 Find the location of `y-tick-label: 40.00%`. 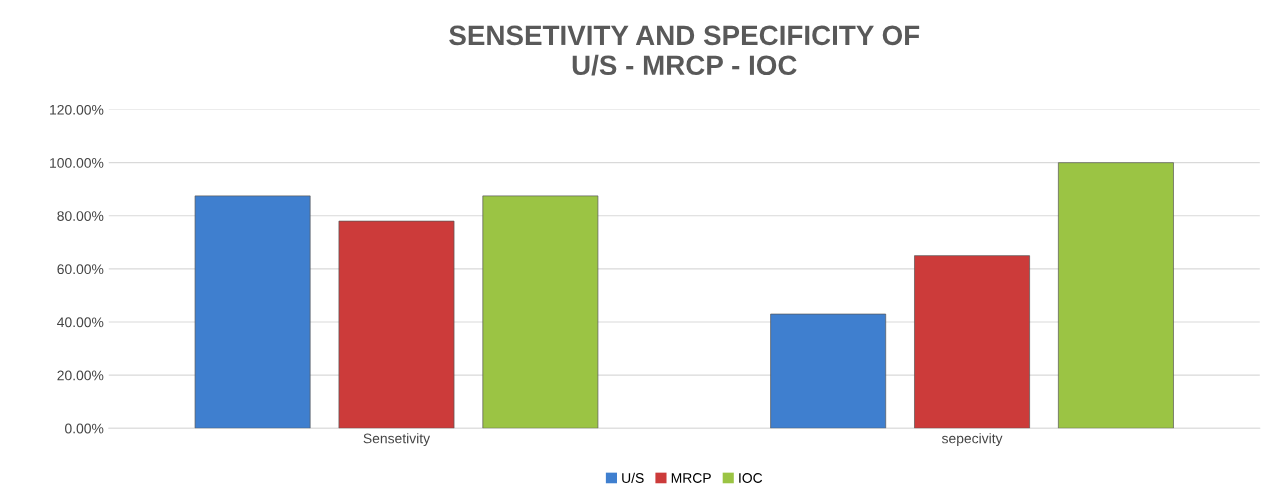

y-tick-label: 40.00% is located at coordinates (80, 322).